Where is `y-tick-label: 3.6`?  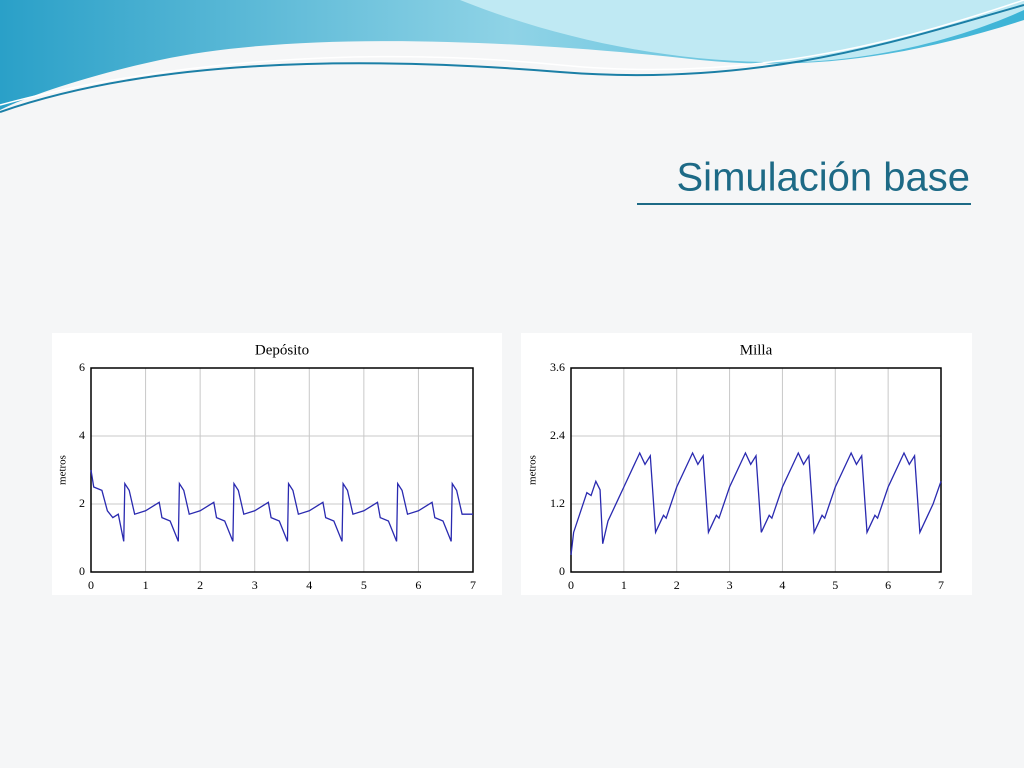 y-tick-label: 3.6 is located at coordinates (557, 367).